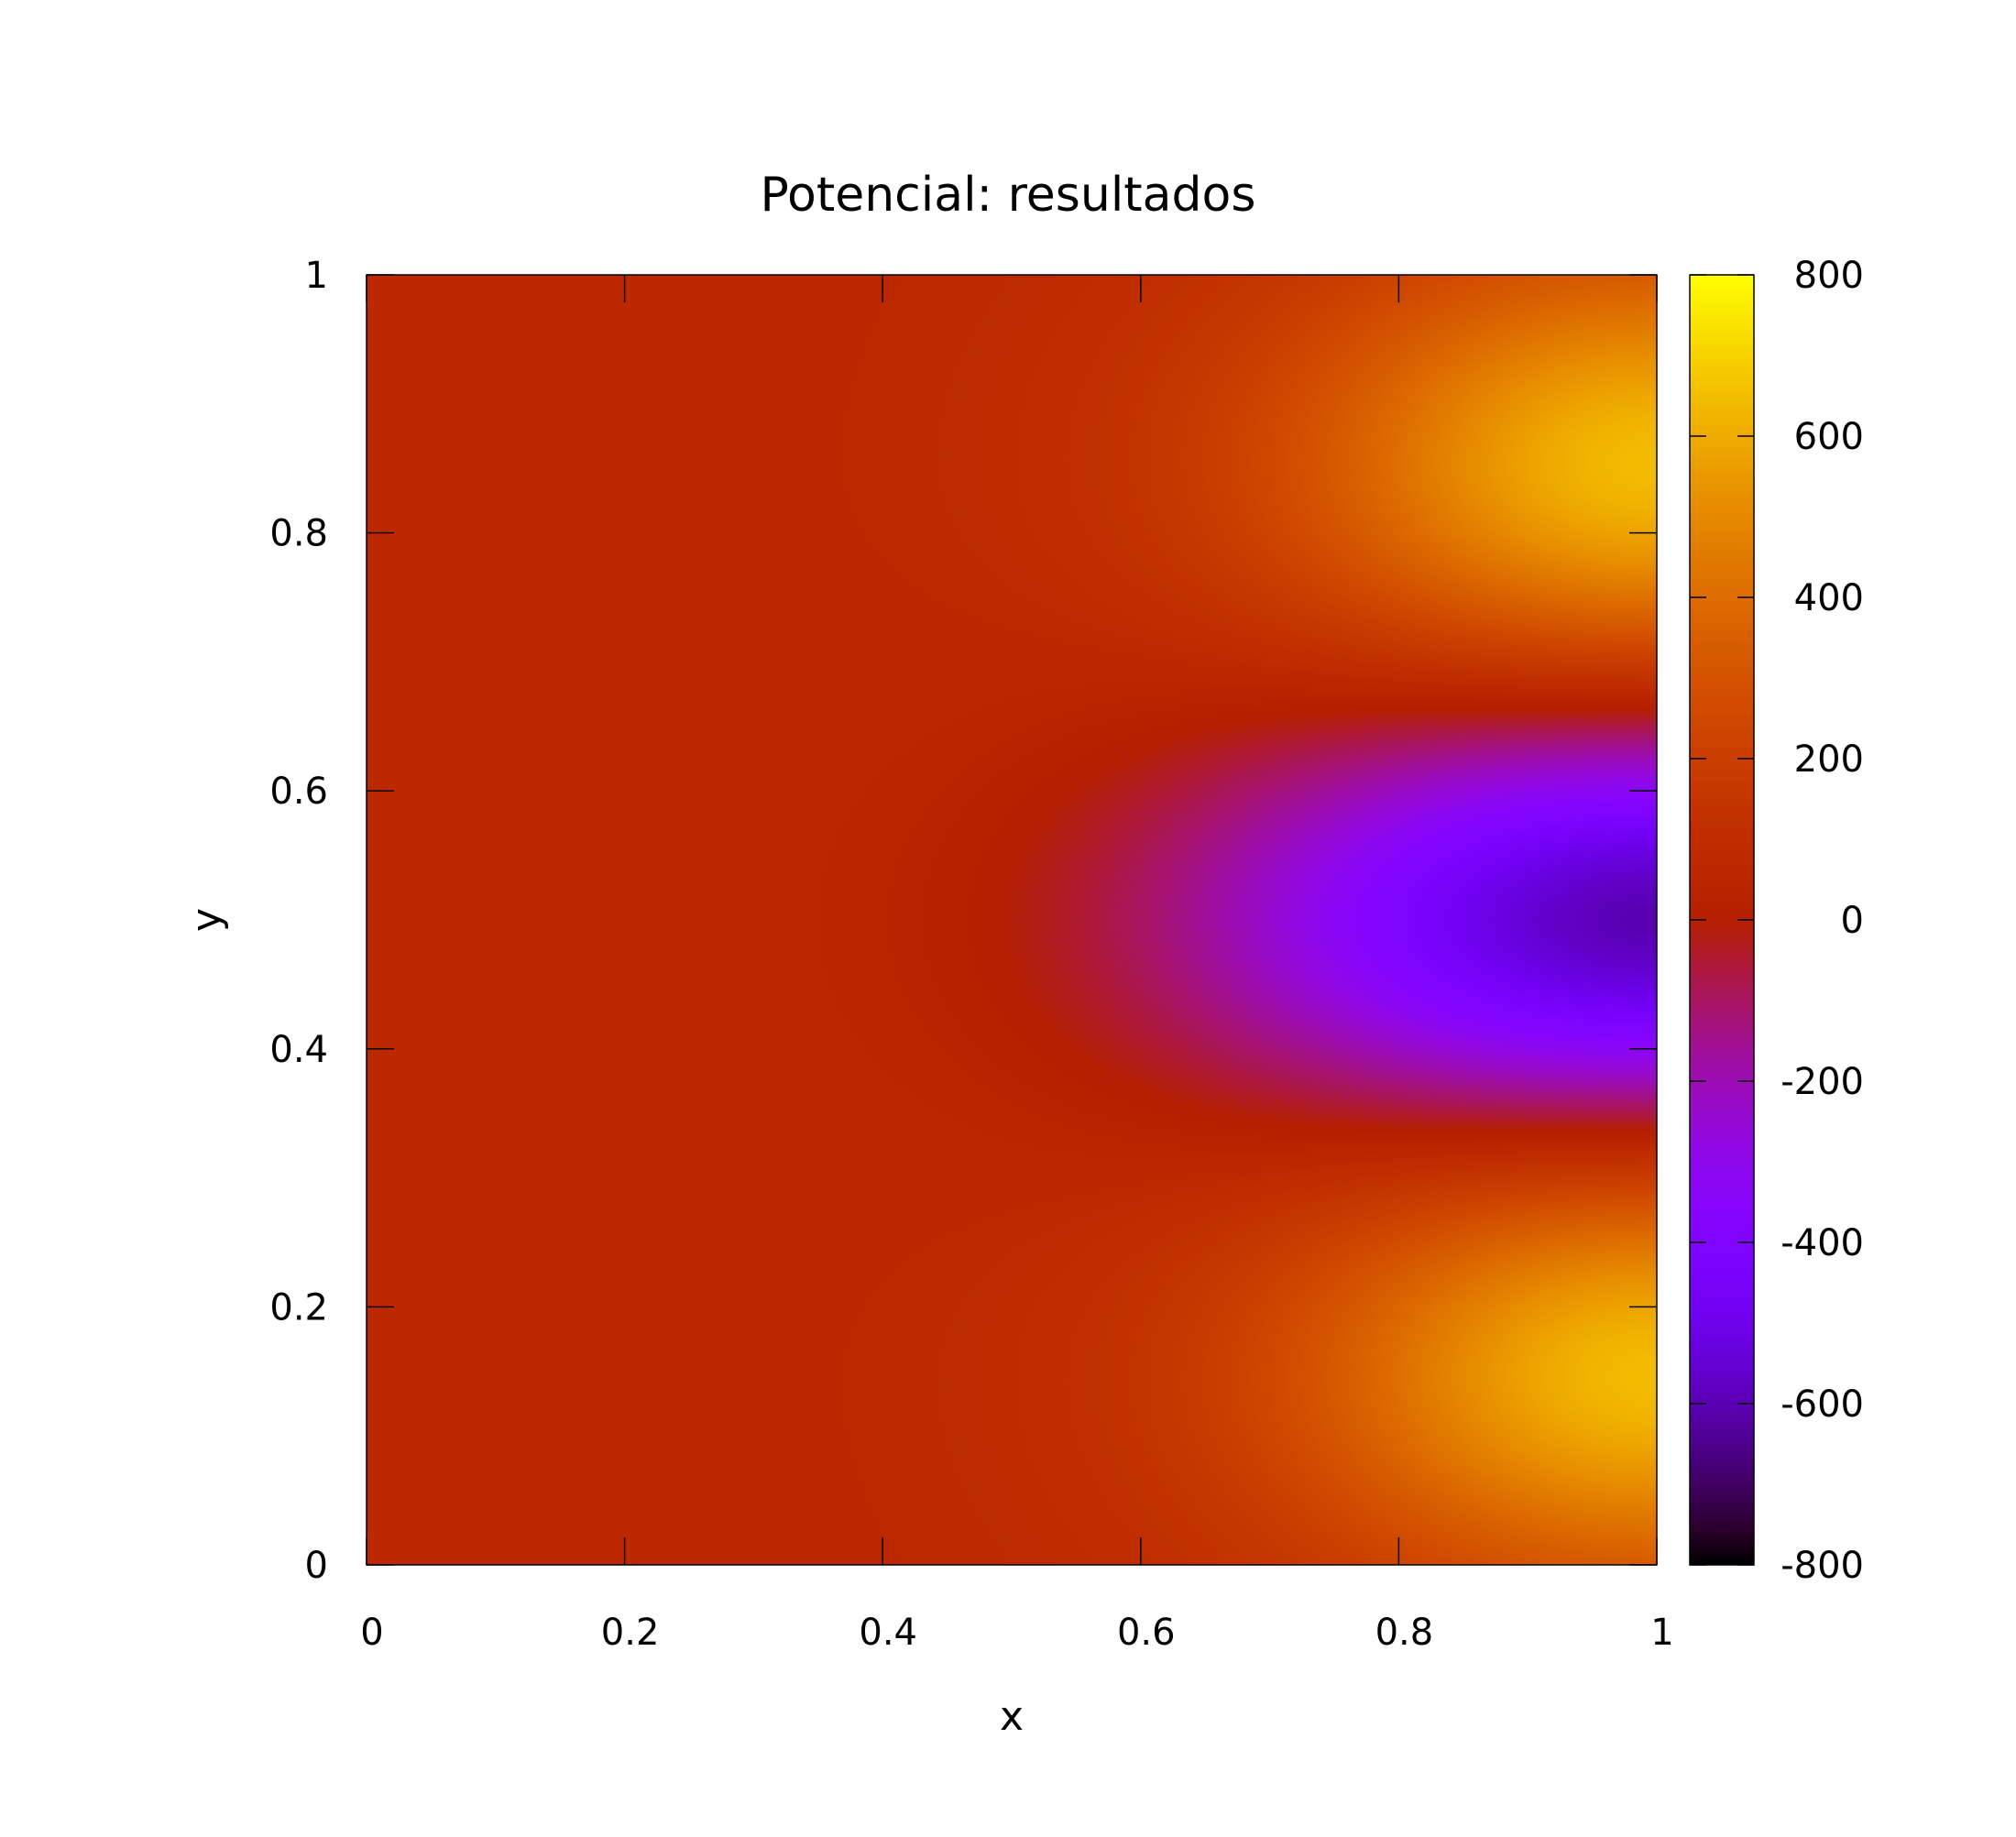  Describe the element at coordinates (1404, 1633) in the screenshot. I see `x-tick-label: 0.8` at that location.